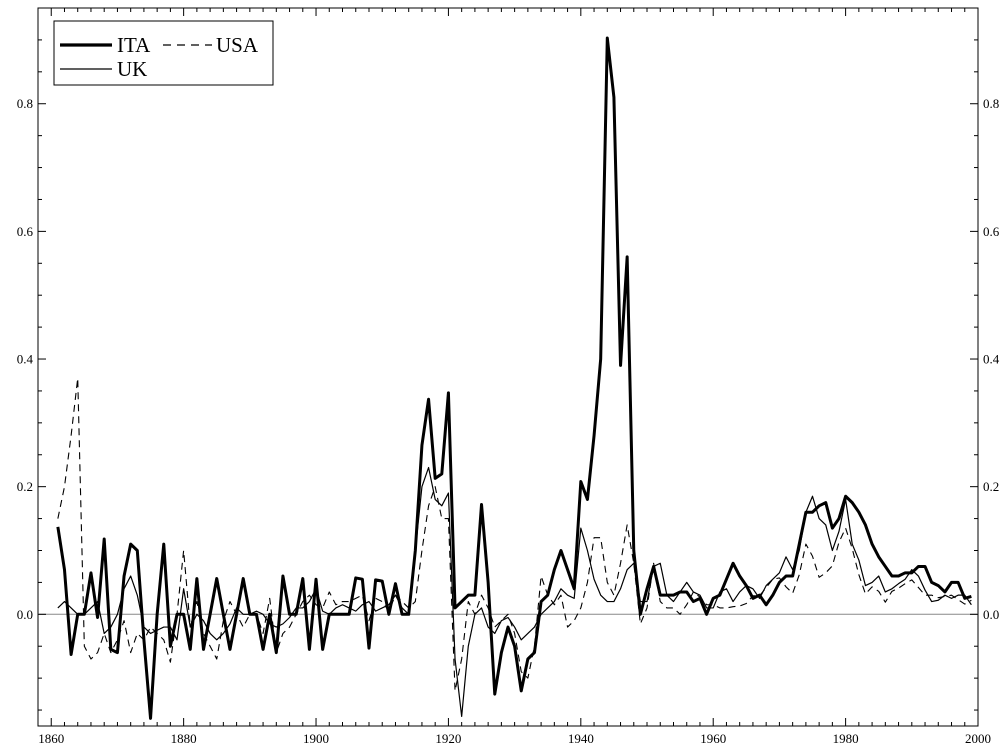 The image size is (1002, 747). Describe the element at coordinates (713, 738) in the screenshot. I see `x-tick-label: 1960` at that location.